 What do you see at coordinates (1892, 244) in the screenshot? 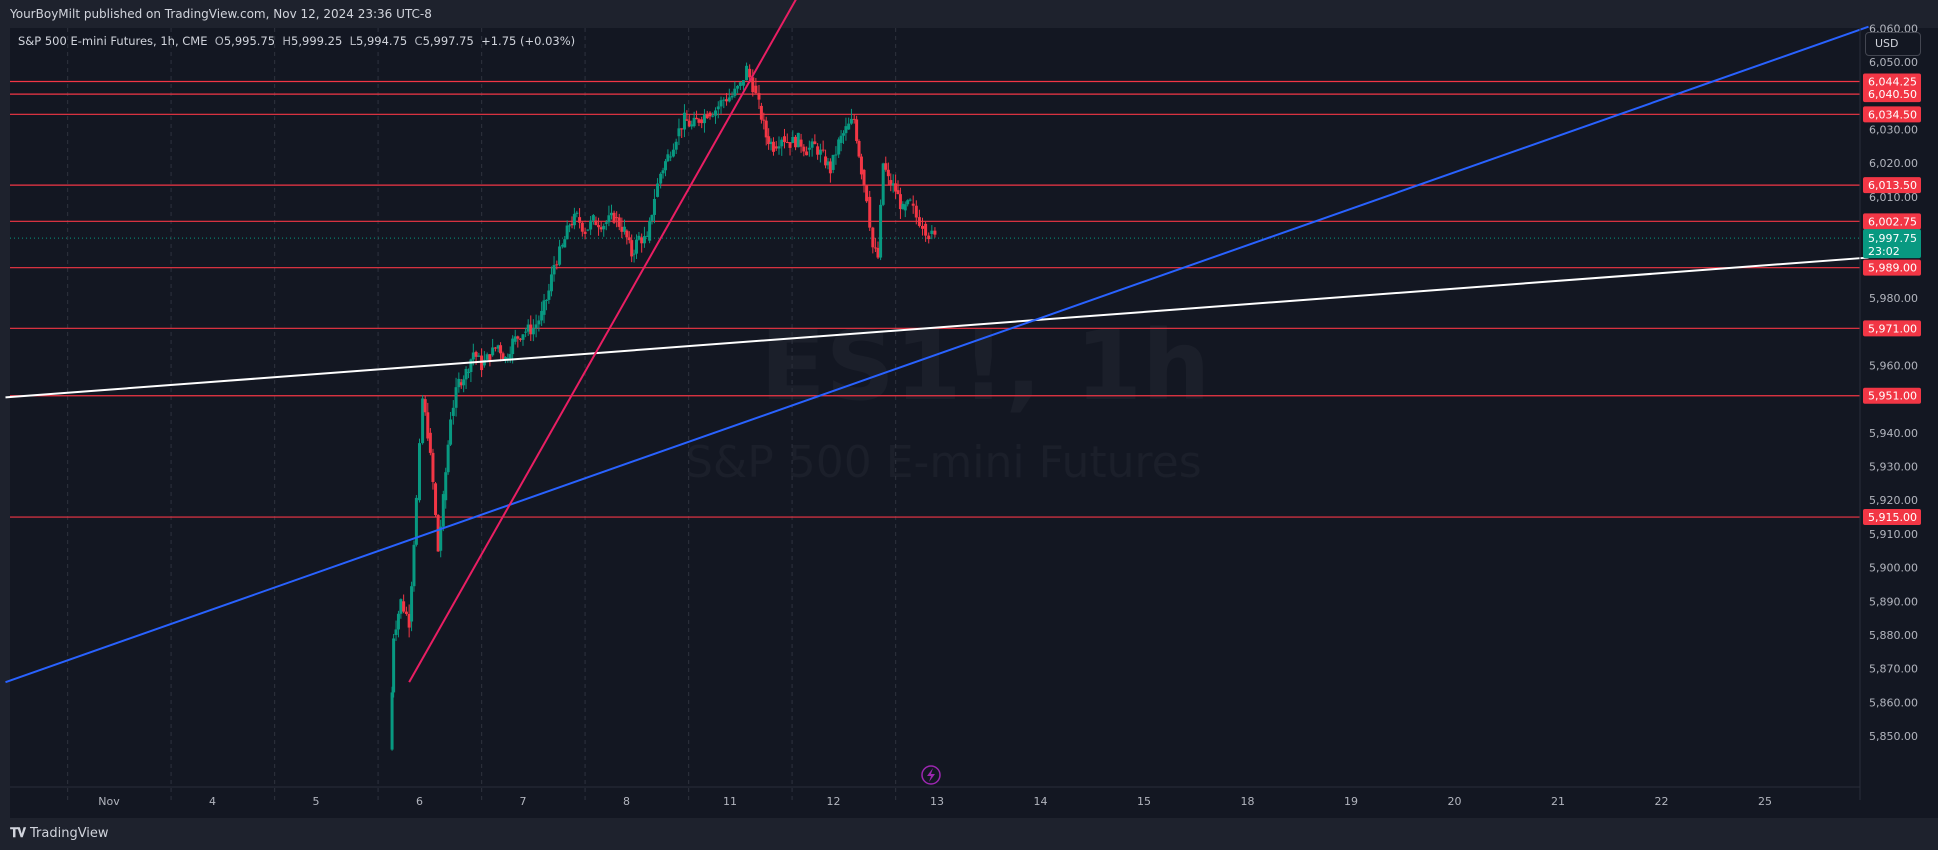
I see `current-price-badge` at bounding box center [1892, 244].